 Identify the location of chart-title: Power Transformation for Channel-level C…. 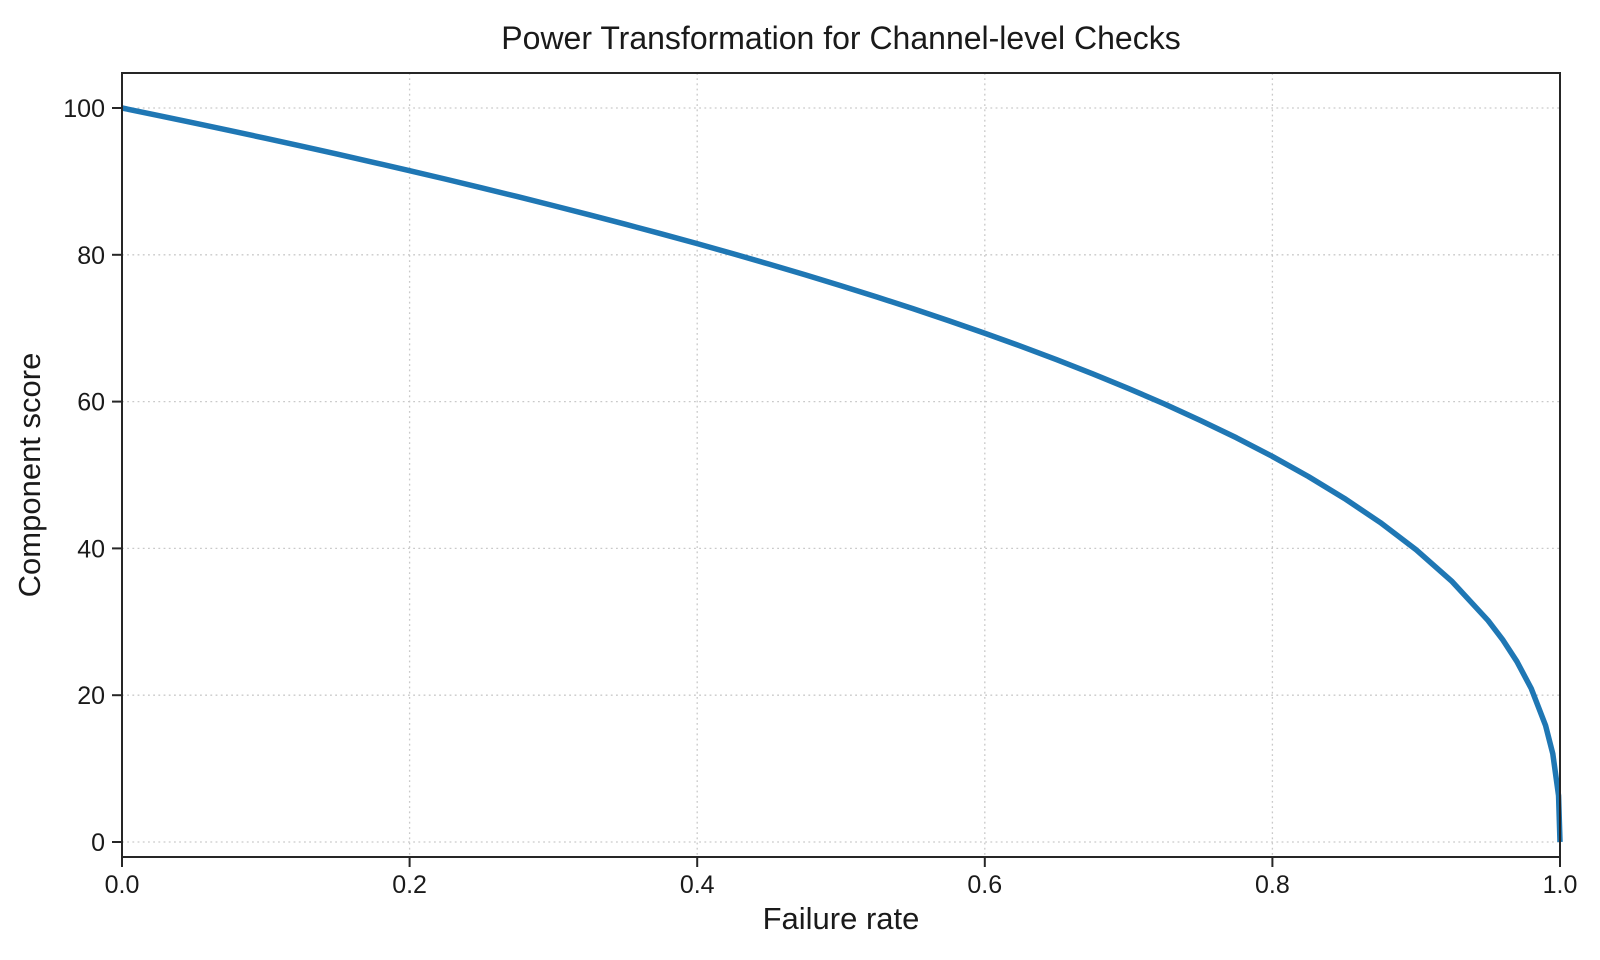
(840, 38).